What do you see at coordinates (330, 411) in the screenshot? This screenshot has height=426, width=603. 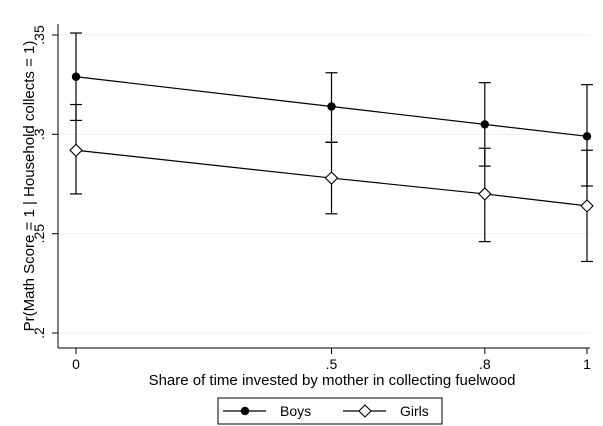 I see `legend: Boys Girls` at bounding box center [330, 411].